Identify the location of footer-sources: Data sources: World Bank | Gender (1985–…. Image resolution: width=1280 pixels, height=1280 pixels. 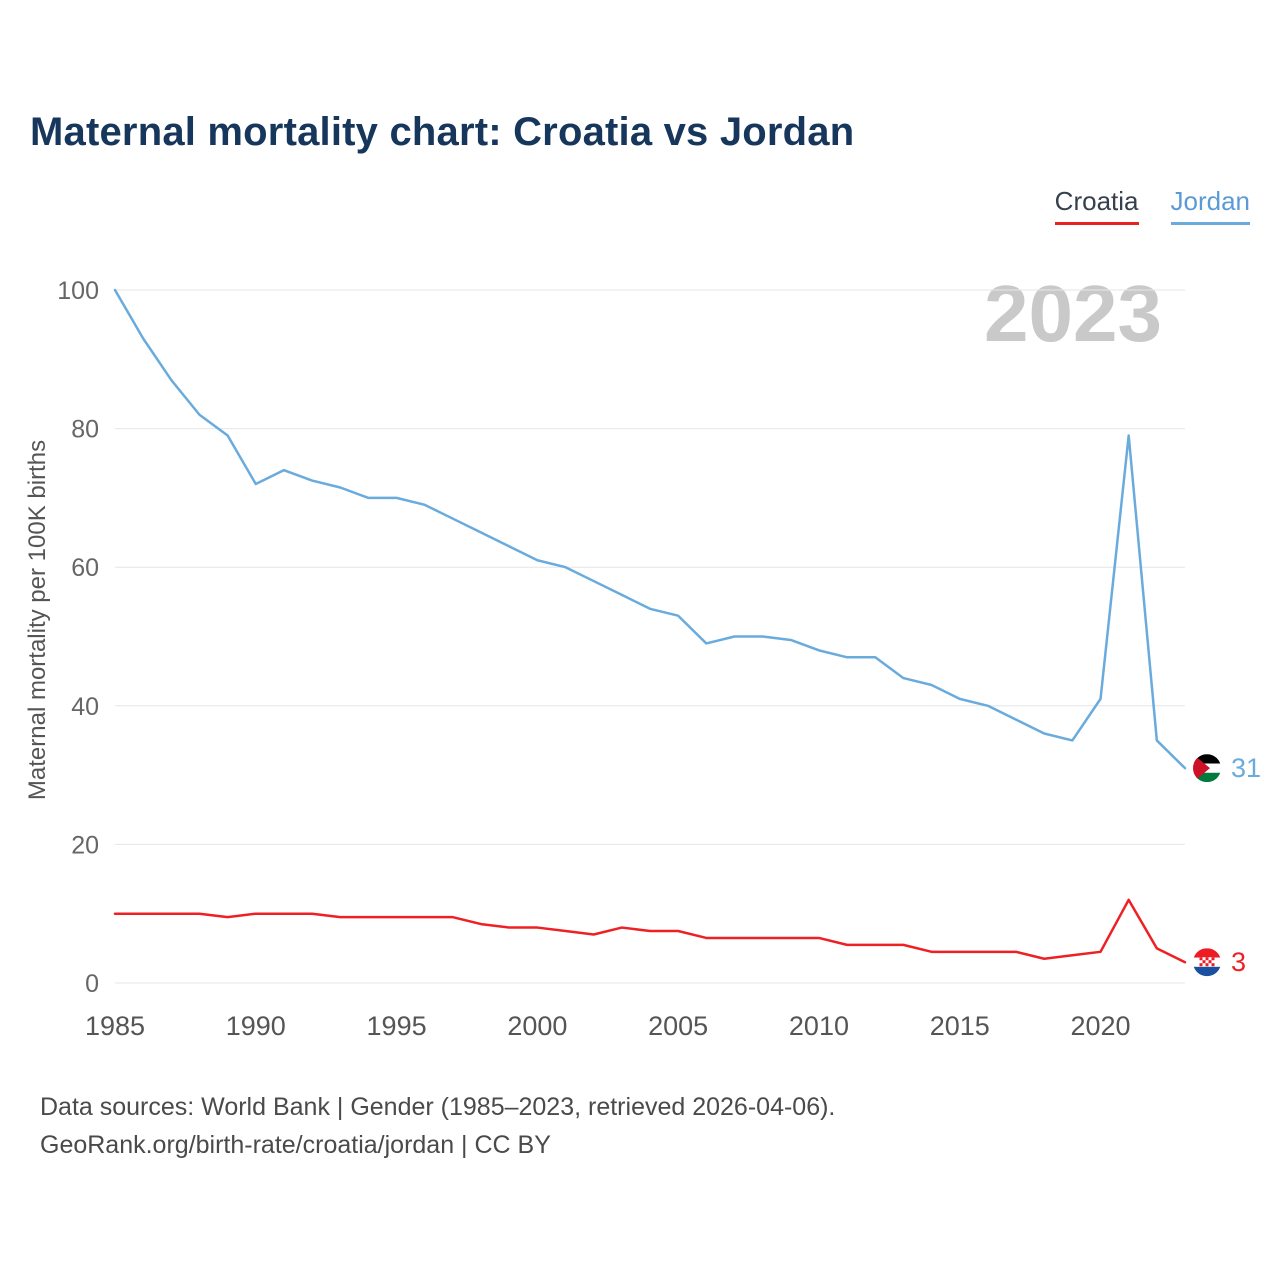
(438, 1107).